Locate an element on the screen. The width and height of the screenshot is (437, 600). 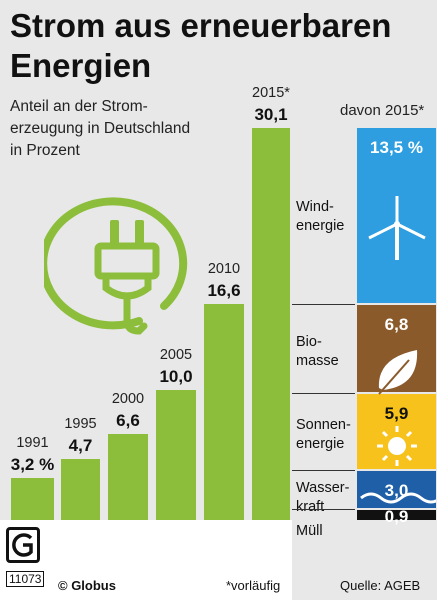
bar-2000 is located at coordinates (128, 477).